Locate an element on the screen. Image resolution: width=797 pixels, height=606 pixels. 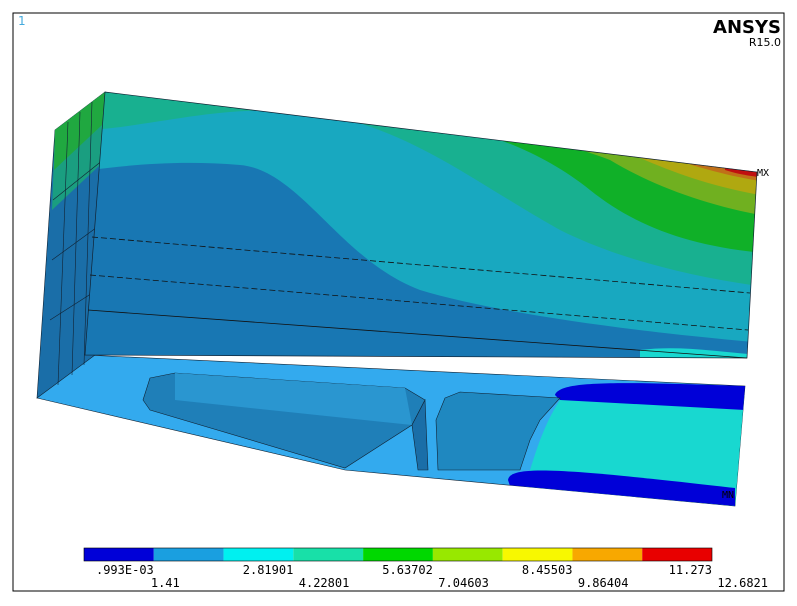
rib is located at coordinates (420, 434).